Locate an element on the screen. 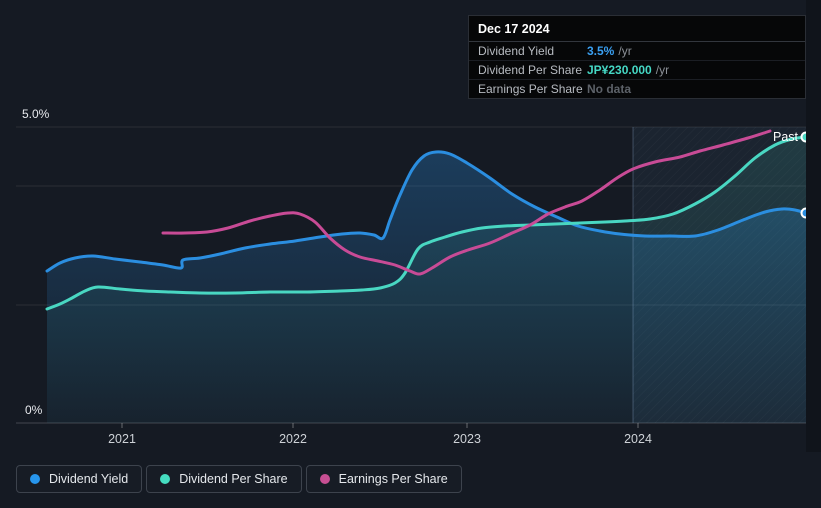 The width and height of the screenshot is (821, 508). past-period-label: Past is located at coordinates (785, 137).